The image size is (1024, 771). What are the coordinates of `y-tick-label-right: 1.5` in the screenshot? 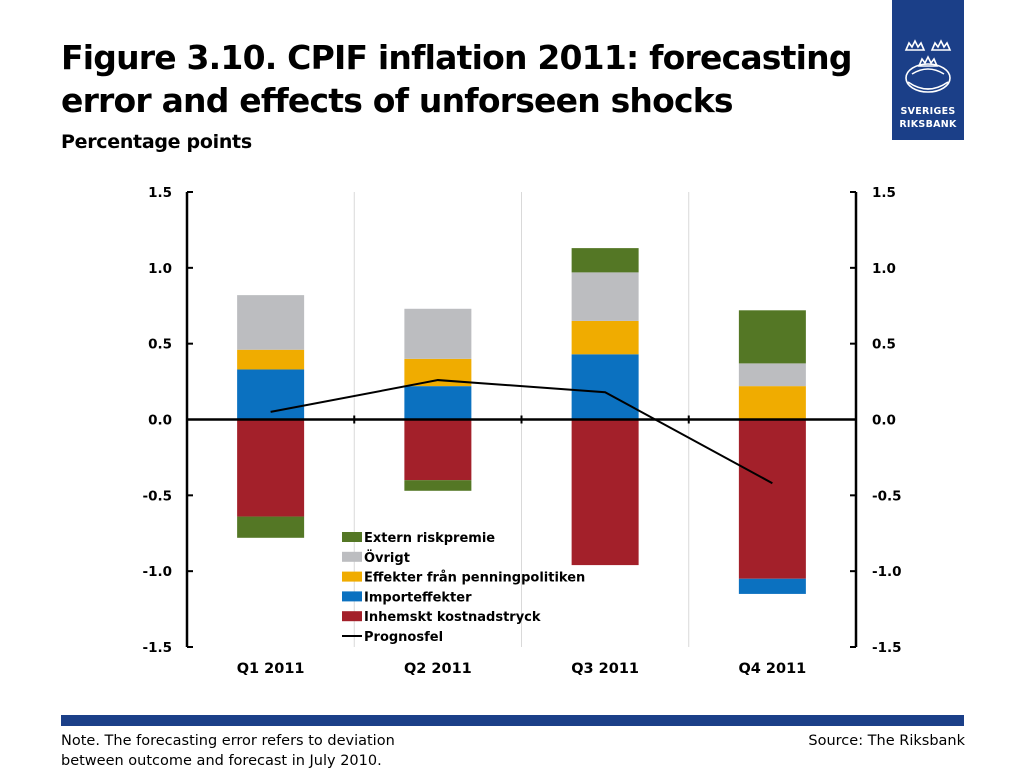 It's located at (884, 193).